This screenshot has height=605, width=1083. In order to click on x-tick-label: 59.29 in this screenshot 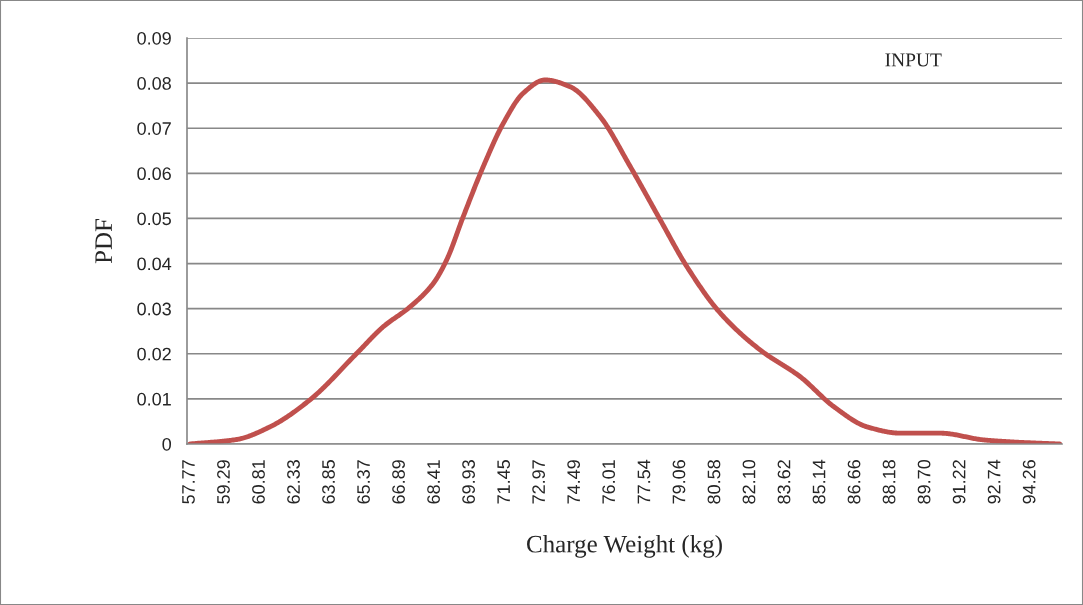, I will do `click(223, 482)`.